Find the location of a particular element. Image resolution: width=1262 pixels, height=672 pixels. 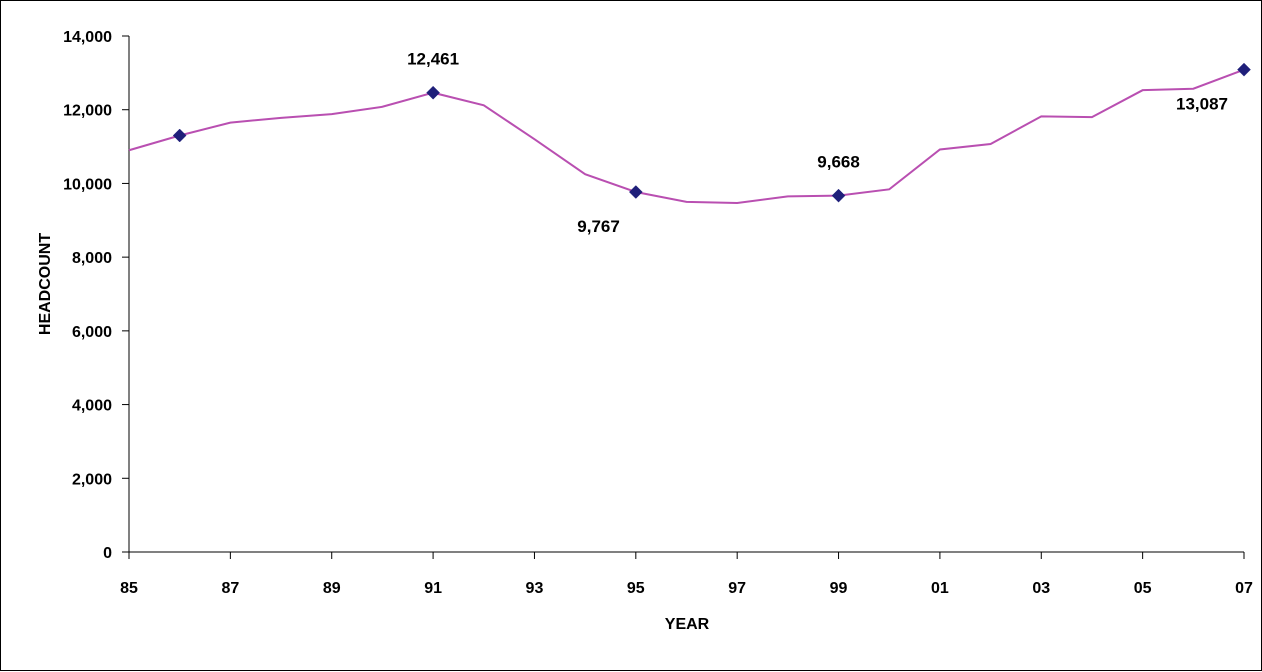

data-label: 12,461 is located at coordinates (433, 59).